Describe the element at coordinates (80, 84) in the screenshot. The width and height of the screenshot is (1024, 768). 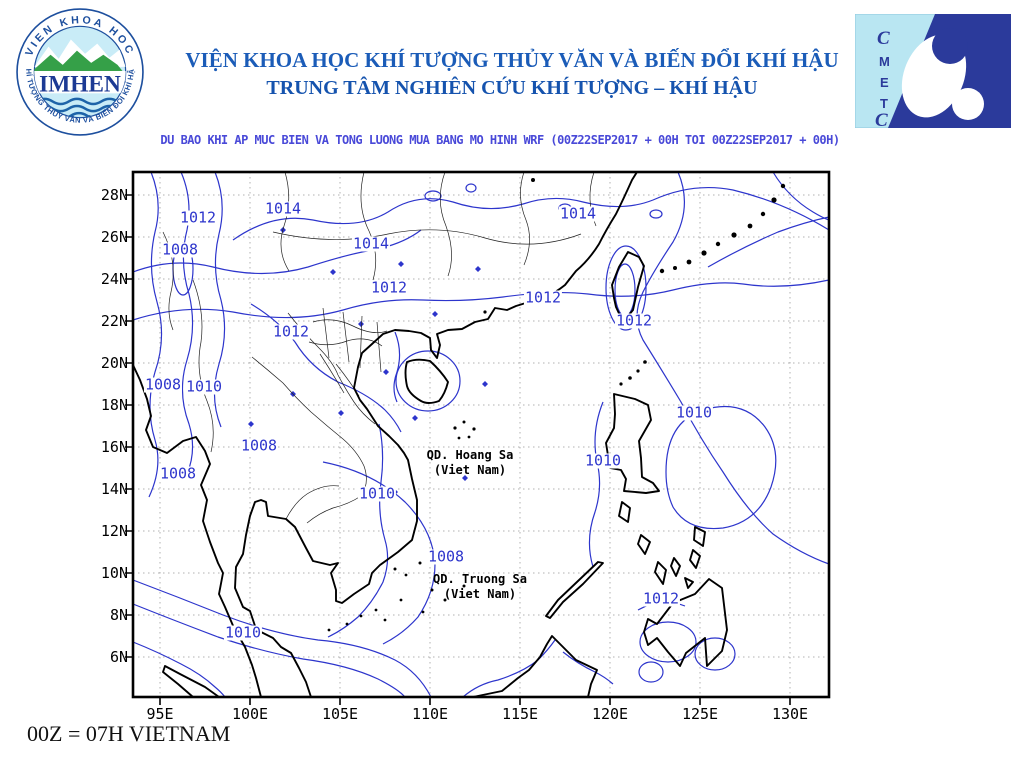
I see `imhen-wordmark: IMHEN` at that location.